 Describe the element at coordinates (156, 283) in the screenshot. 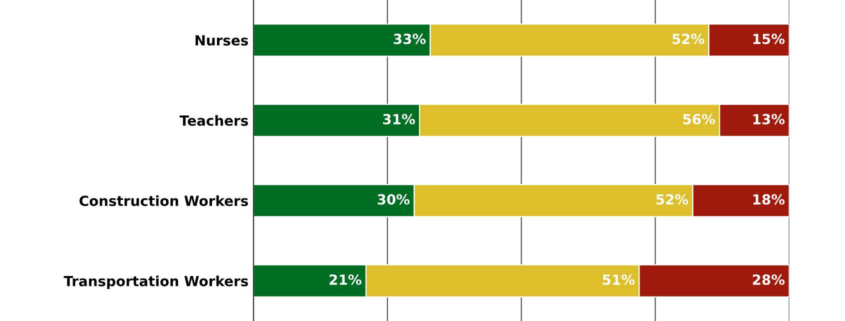

I see `y-tick-label: Transportation Workers` at that location.